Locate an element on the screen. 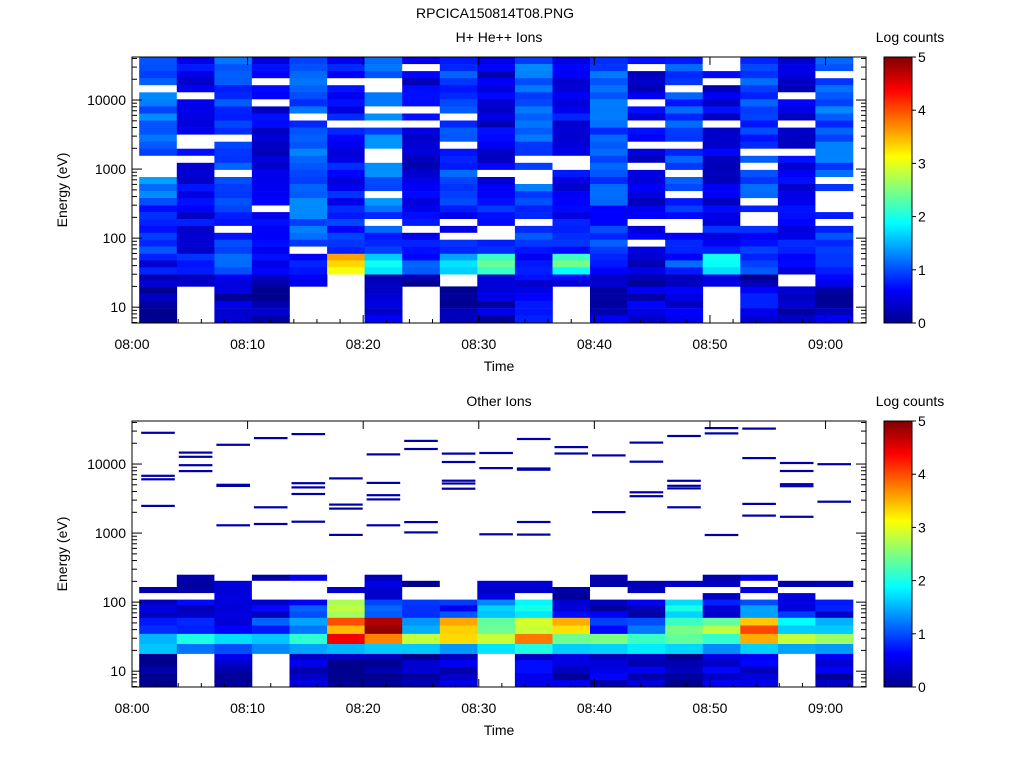 The image size is (1024, 768). x-axis-label: Time is located at coordinates (499, 366).